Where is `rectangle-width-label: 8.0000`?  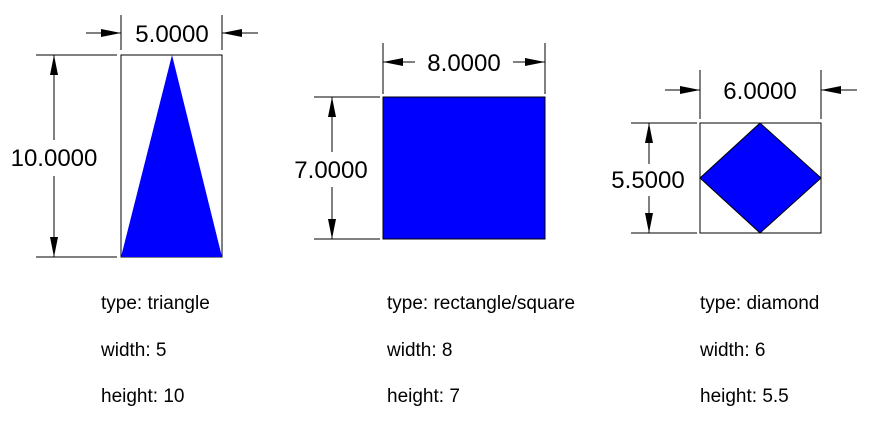 rectangle-width-label: 8.0000 is located at coordinates (463, 63).